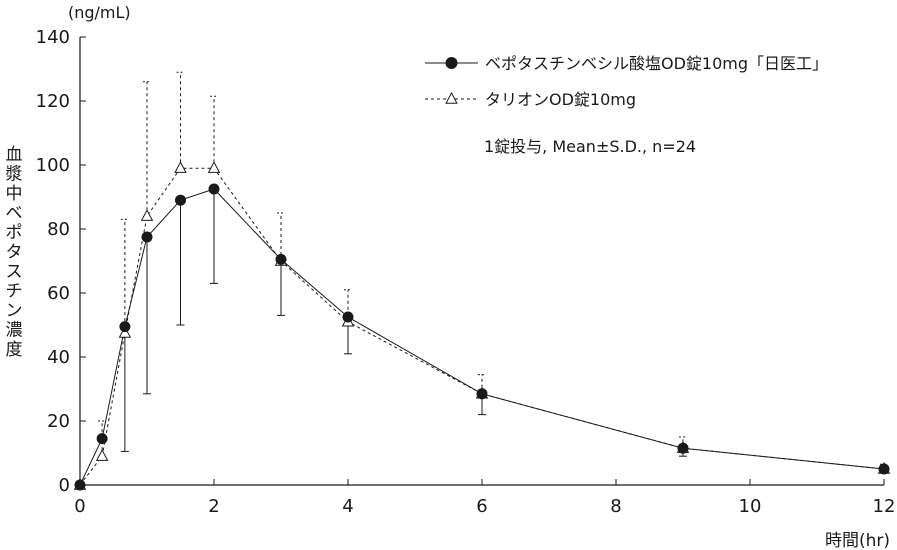  What do you see at coordinates (58, 357) in the screenshot?
I see `y-tick-label: 40` at bounding box center [58, 357].